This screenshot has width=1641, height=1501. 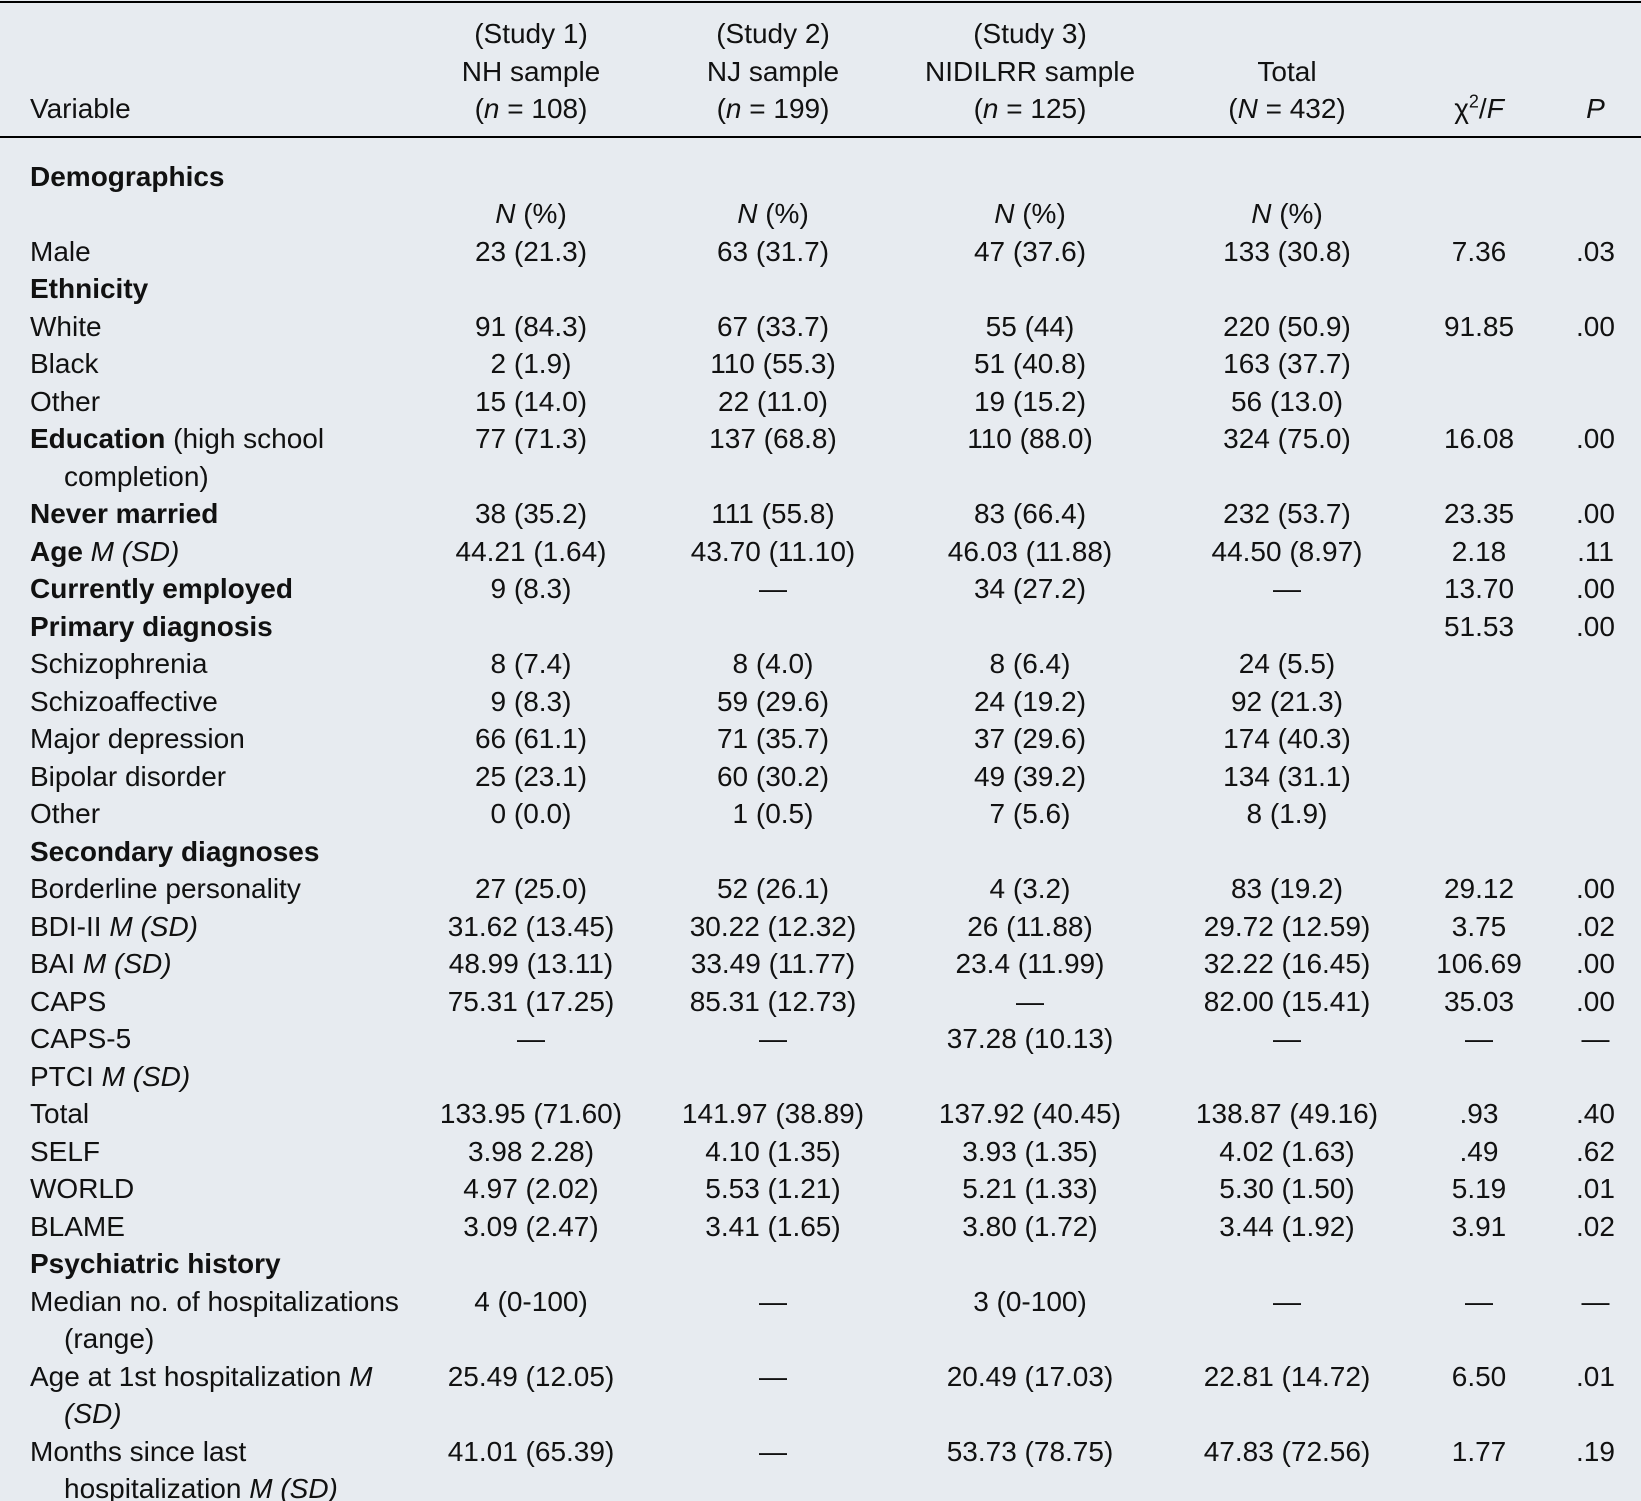 What do you see at coordinates (820, 627) in the screenshot?
I see `table-row: Primary diagnosis 51.53 .00` at bounding box center [820, 627].